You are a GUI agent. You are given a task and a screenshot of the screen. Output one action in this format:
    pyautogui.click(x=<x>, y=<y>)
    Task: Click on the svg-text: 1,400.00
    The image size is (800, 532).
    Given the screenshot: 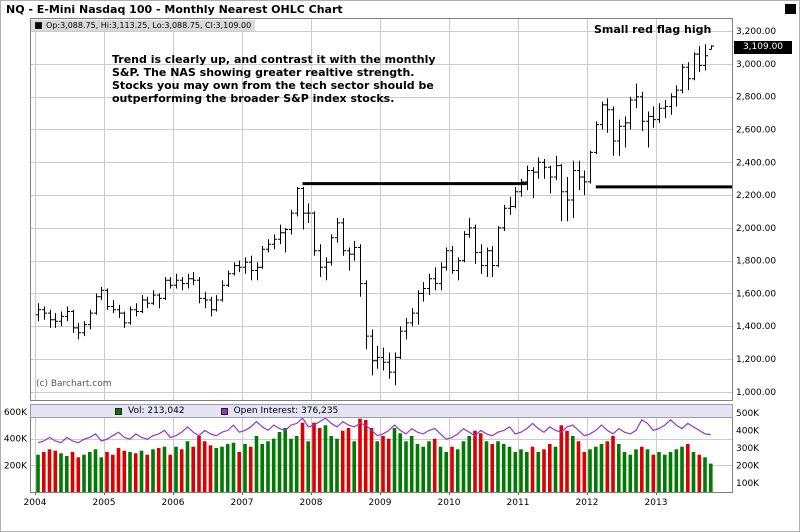 What is the action you would take?
    pyautogui.click(x=756, y=327)
    